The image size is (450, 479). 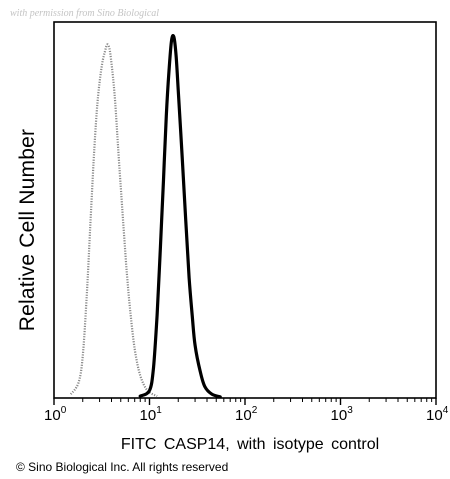 What do you see at coordinates (55, 414) in the screenshot?
I see `x-tick-label: 10⁰` at bounding box center [55, 414].